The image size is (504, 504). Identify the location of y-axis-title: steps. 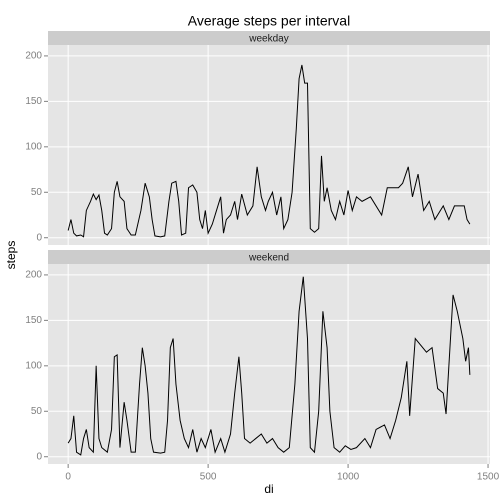
(11, 255).